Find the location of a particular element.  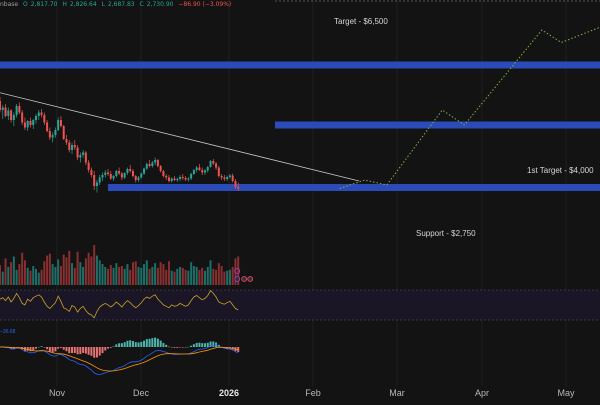

x-tick-label: Apr is located at coordinates (482, 393).